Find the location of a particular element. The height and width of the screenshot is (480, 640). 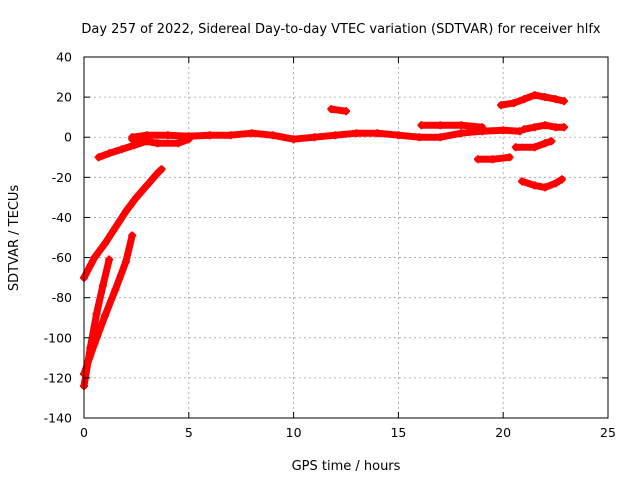

x-tick-label: 10 is located at coordinates (294, 432).